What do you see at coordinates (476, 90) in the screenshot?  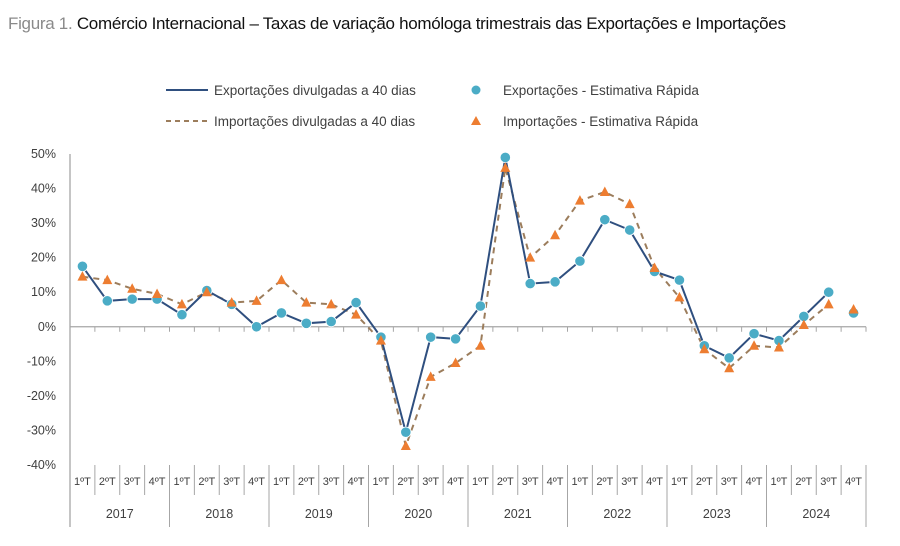 I see `legend-exports-dot-swatch` at bounding box center [476, 90].